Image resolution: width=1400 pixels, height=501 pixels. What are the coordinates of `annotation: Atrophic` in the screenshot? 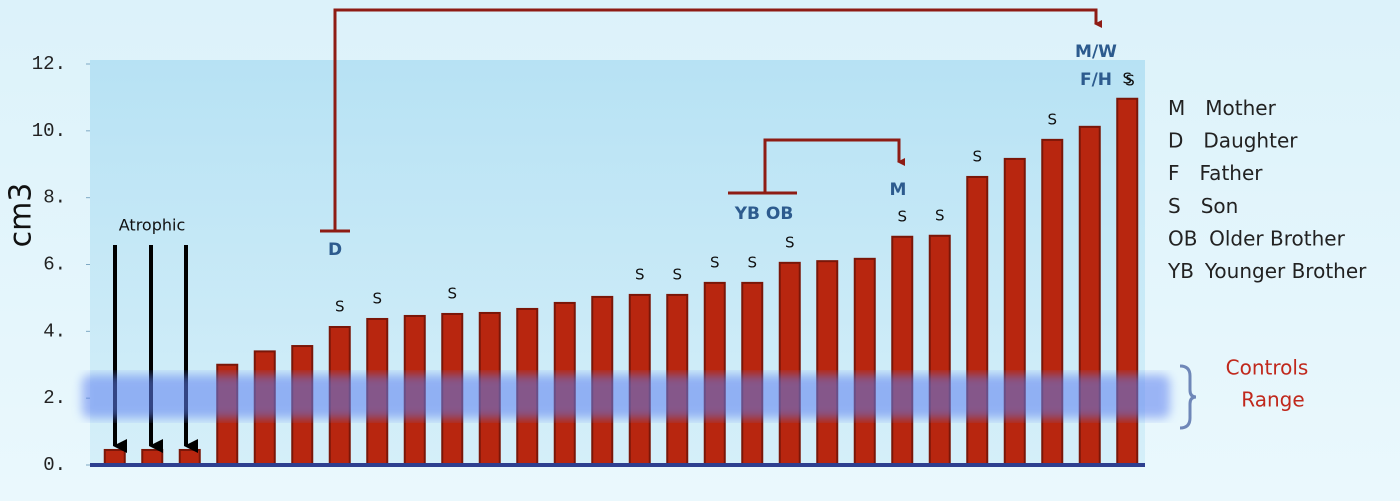 It's located at (152, 225).